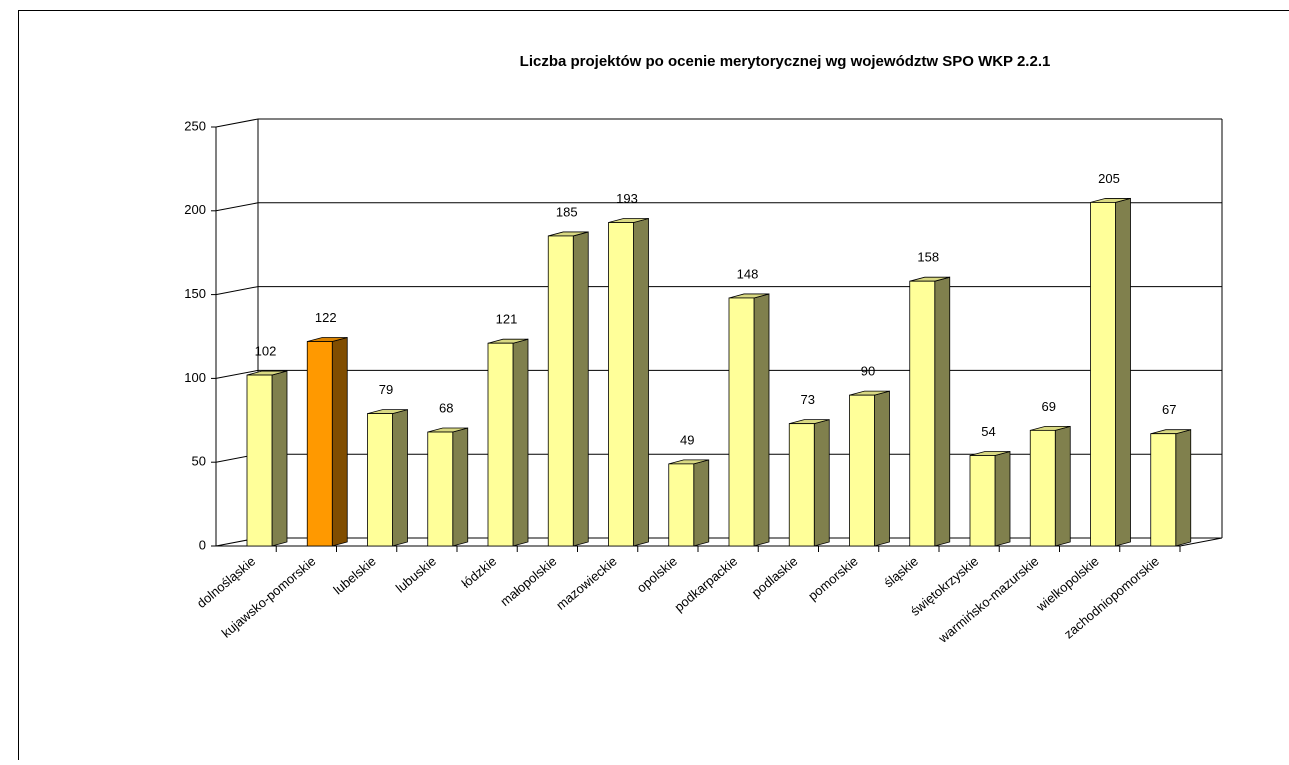 The width and height of the screenshot is (1289, 765). I want to click on data-label: 73, so click(808, 399).